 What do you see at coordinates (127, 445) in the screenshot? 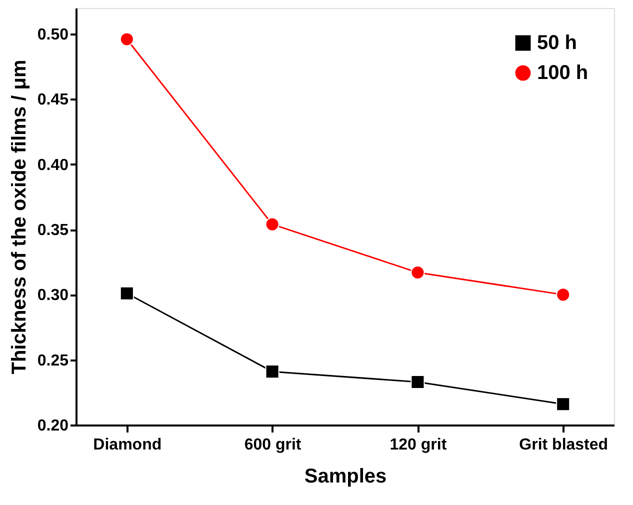
I see `x-tick-label: Diamond` at bounding box center [127, 445].